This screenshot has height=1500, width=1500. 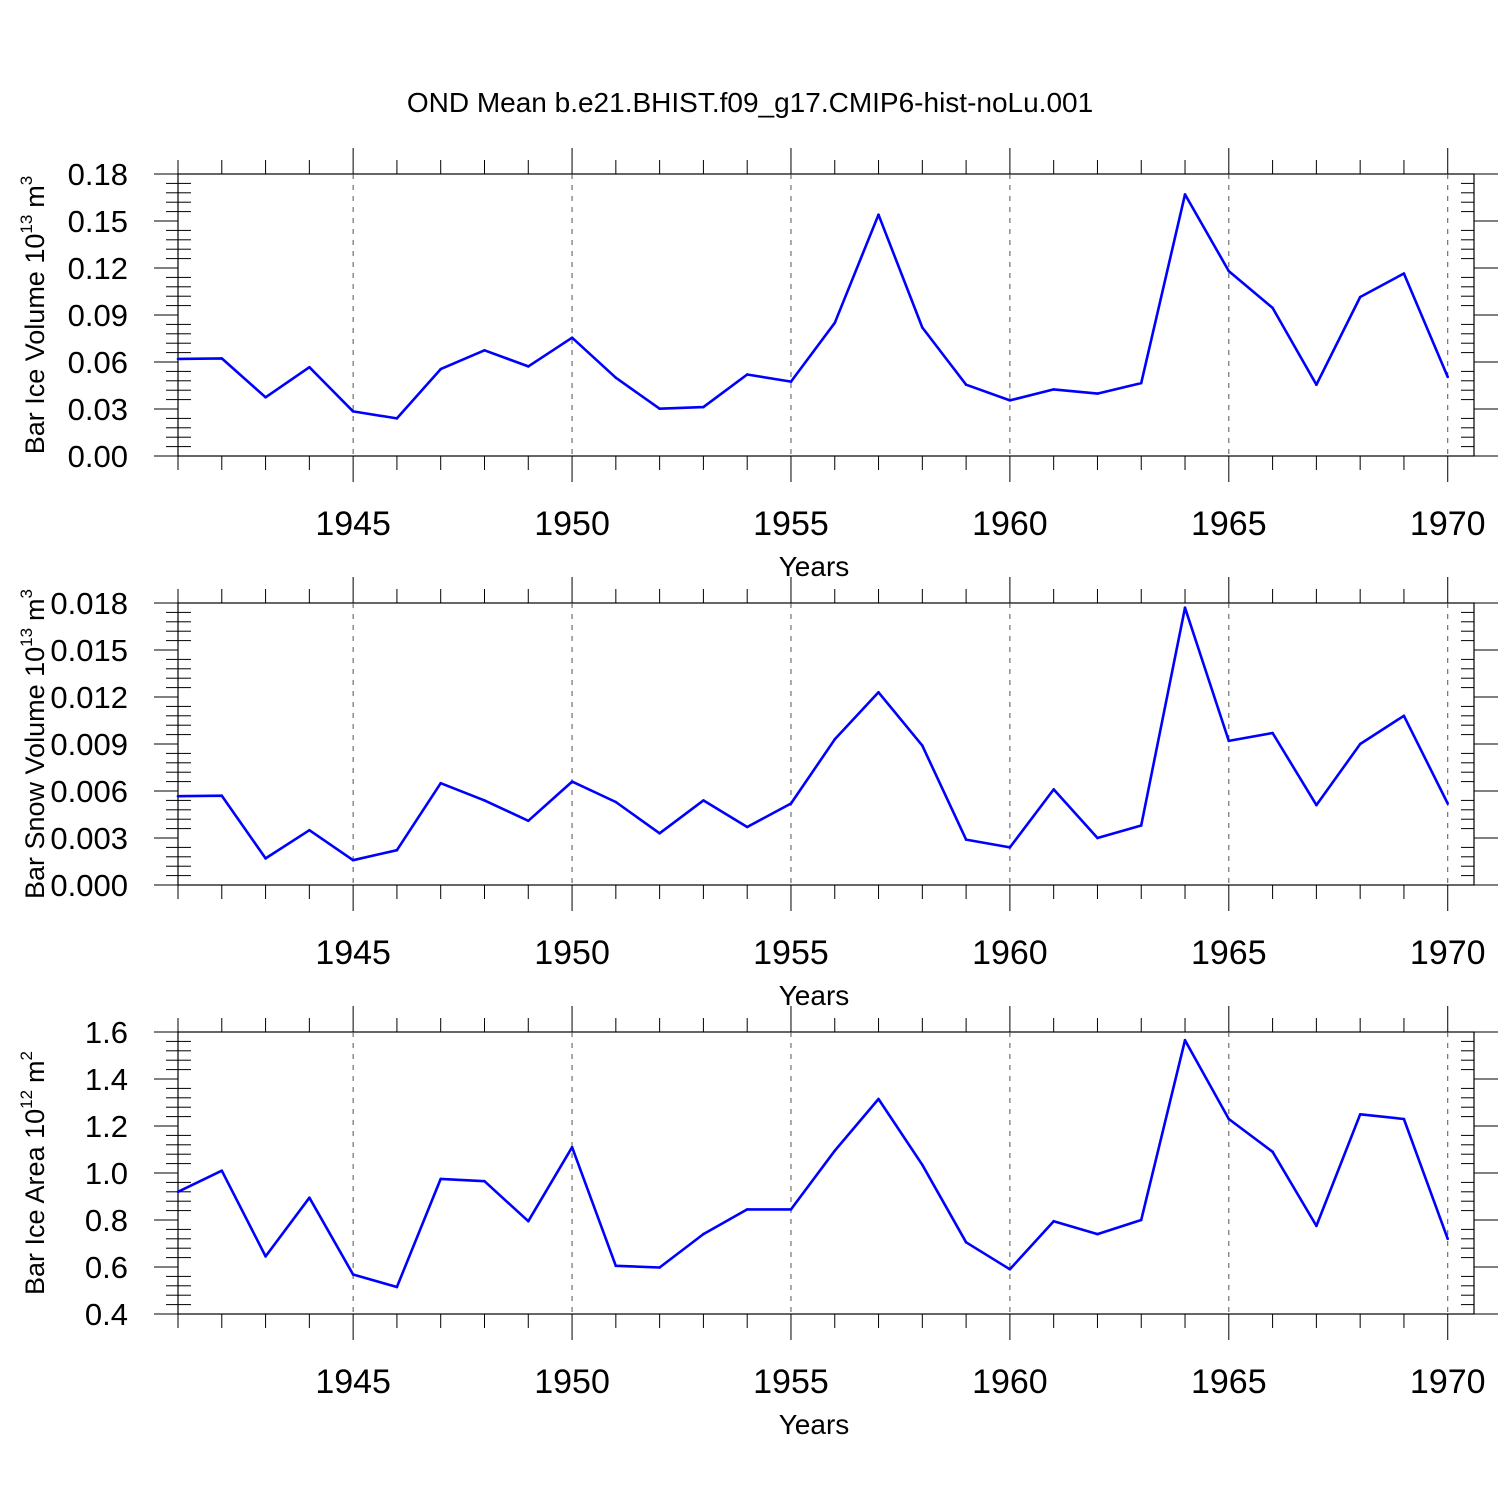 What do you see at coordinates (26, 1099) in the screenshot?
I see `y-axis-label-exponent: 12` at bounding box center [26, 1099].